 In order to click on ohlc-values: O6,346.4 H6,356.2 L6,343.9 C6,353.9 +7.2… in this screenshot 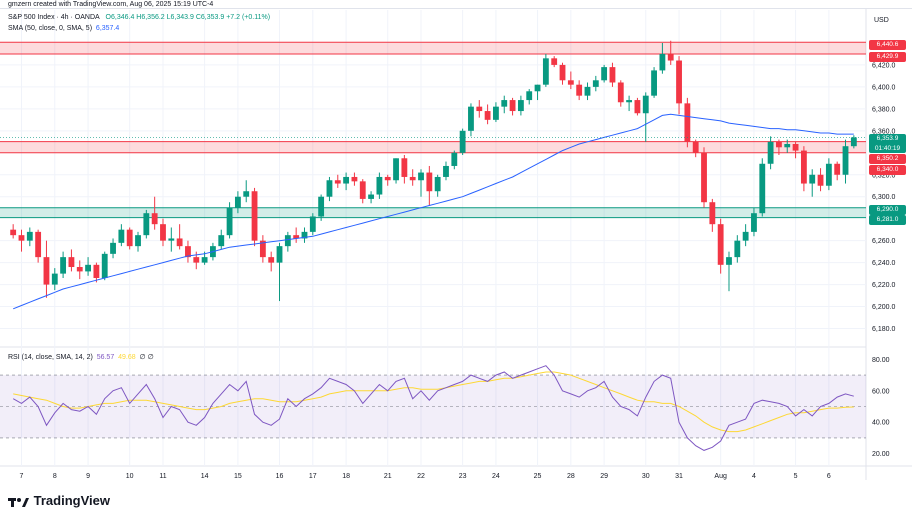, I will do `click(188, 17)`.